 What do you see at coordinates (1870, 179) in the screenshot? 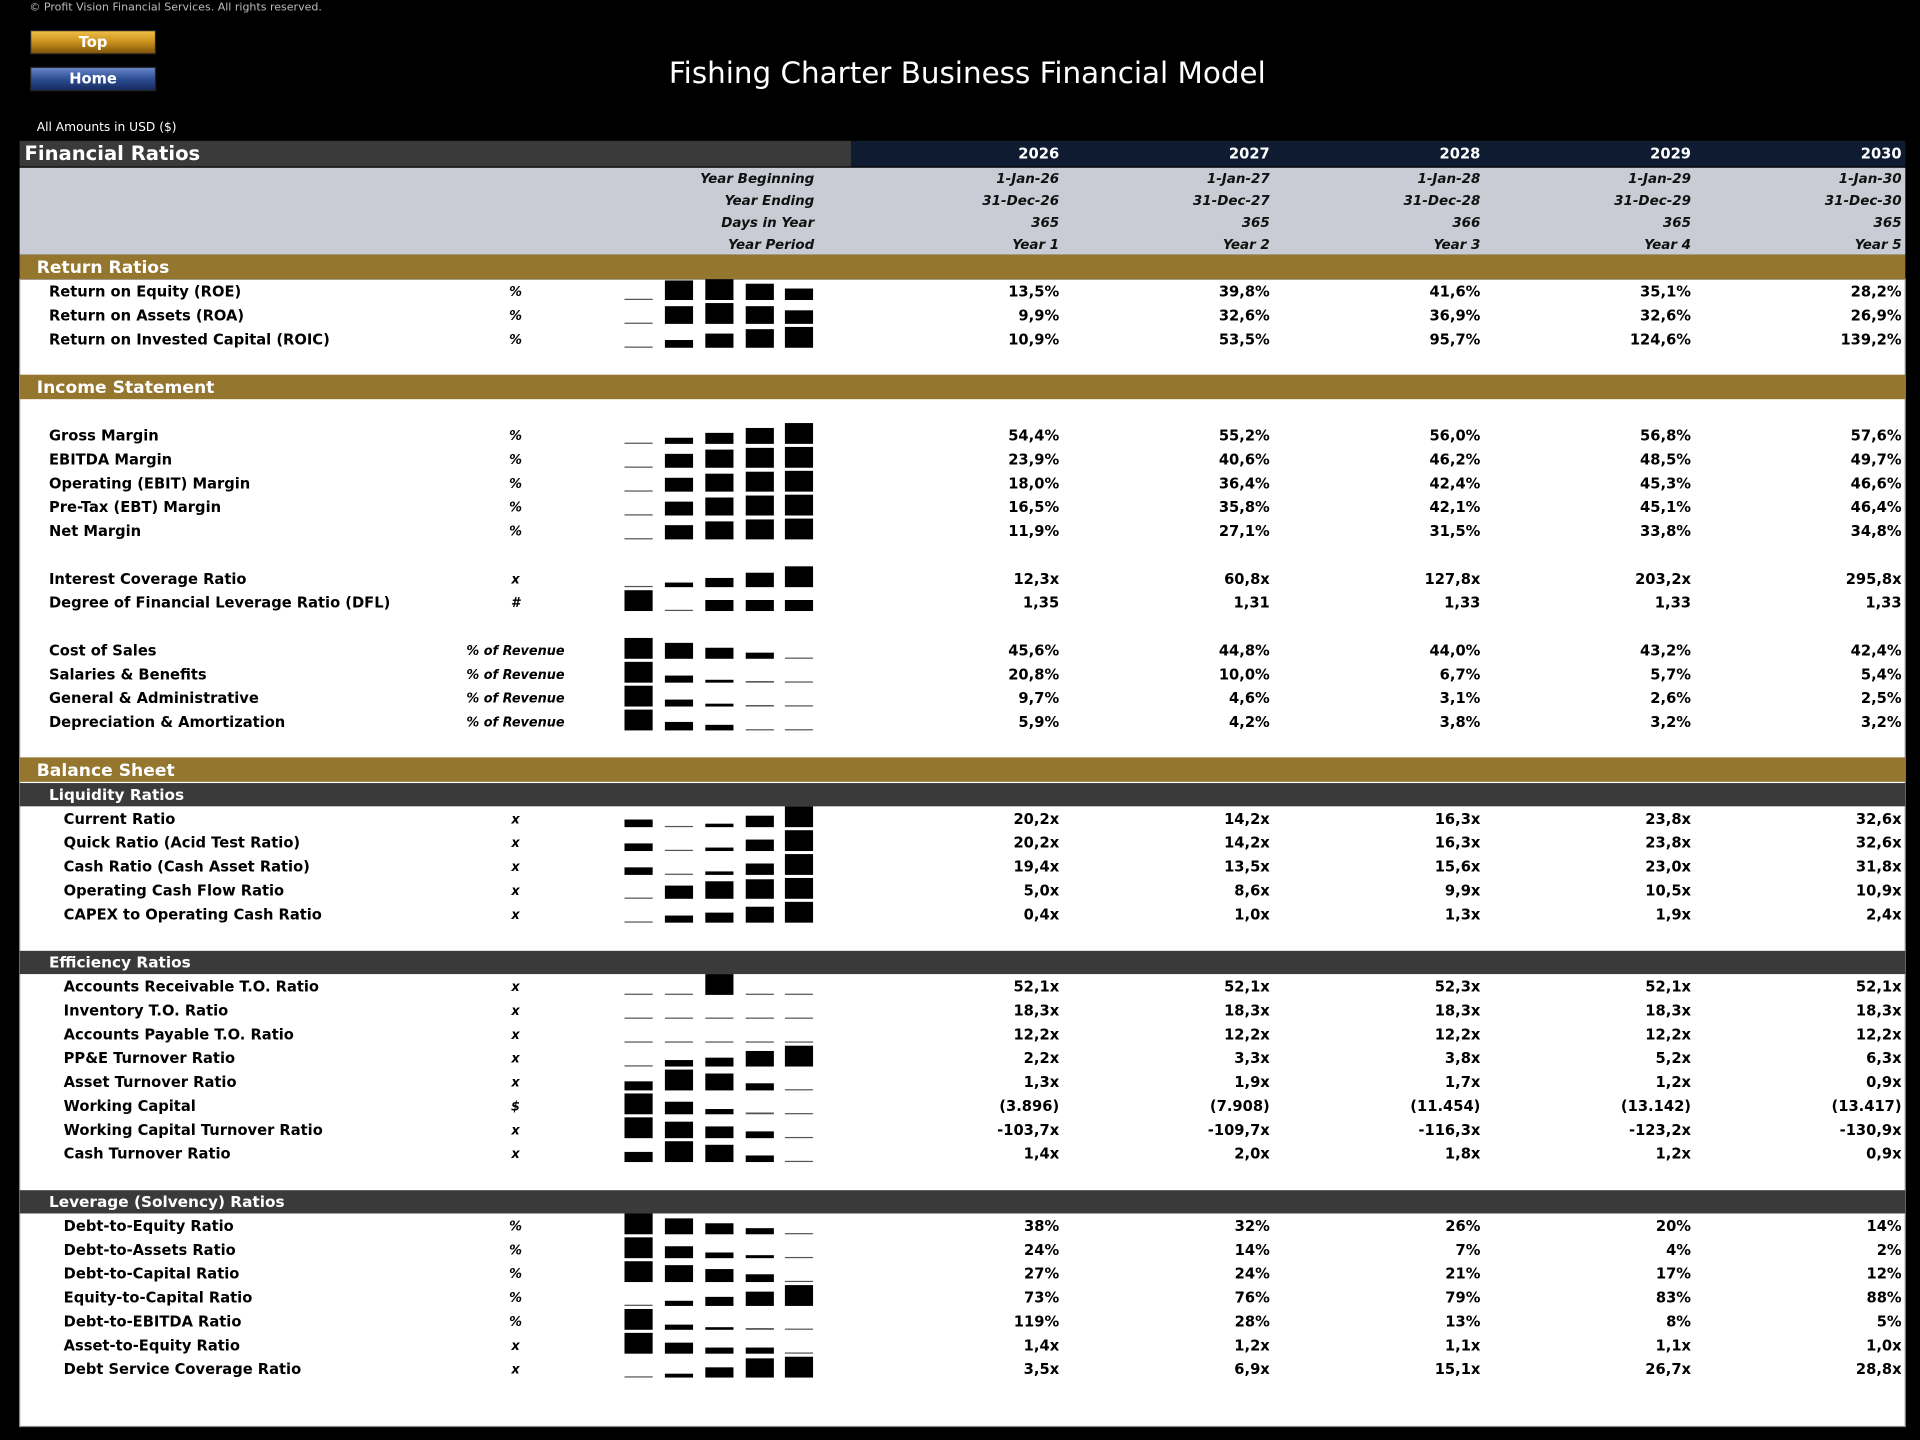
I see `header-value: 1-Jan-30` at bounding box center [1870, 179].